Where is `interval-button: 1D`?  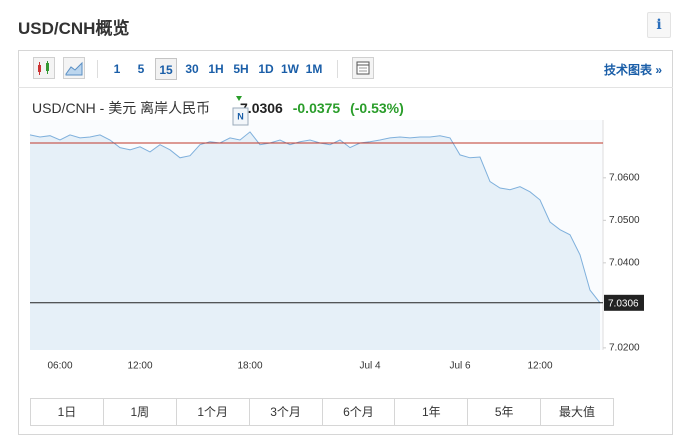
interval-button: 1D is located at coordinates (266, 69).